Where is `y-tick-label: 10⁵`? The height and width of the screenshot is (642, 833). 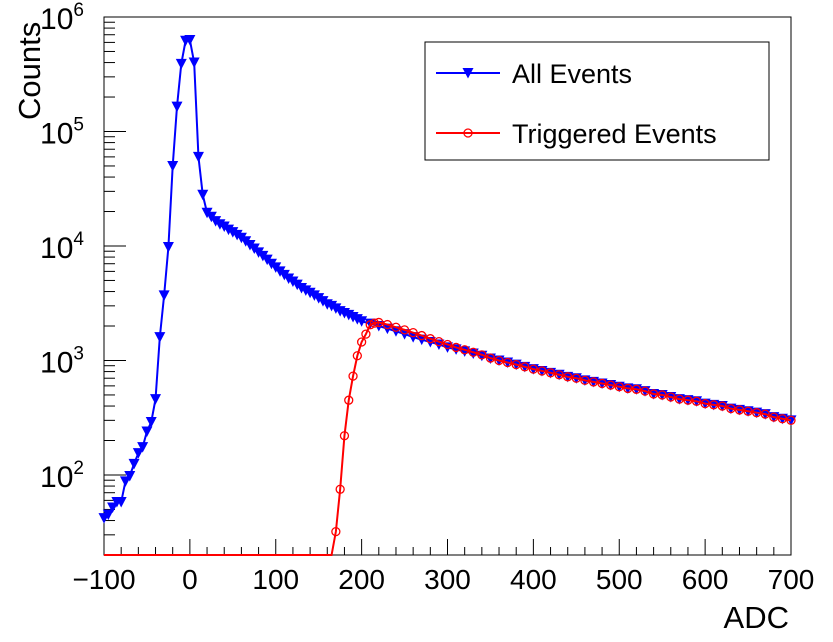 y-tick-label: 10⁵ is located at coordinates (62, 132).